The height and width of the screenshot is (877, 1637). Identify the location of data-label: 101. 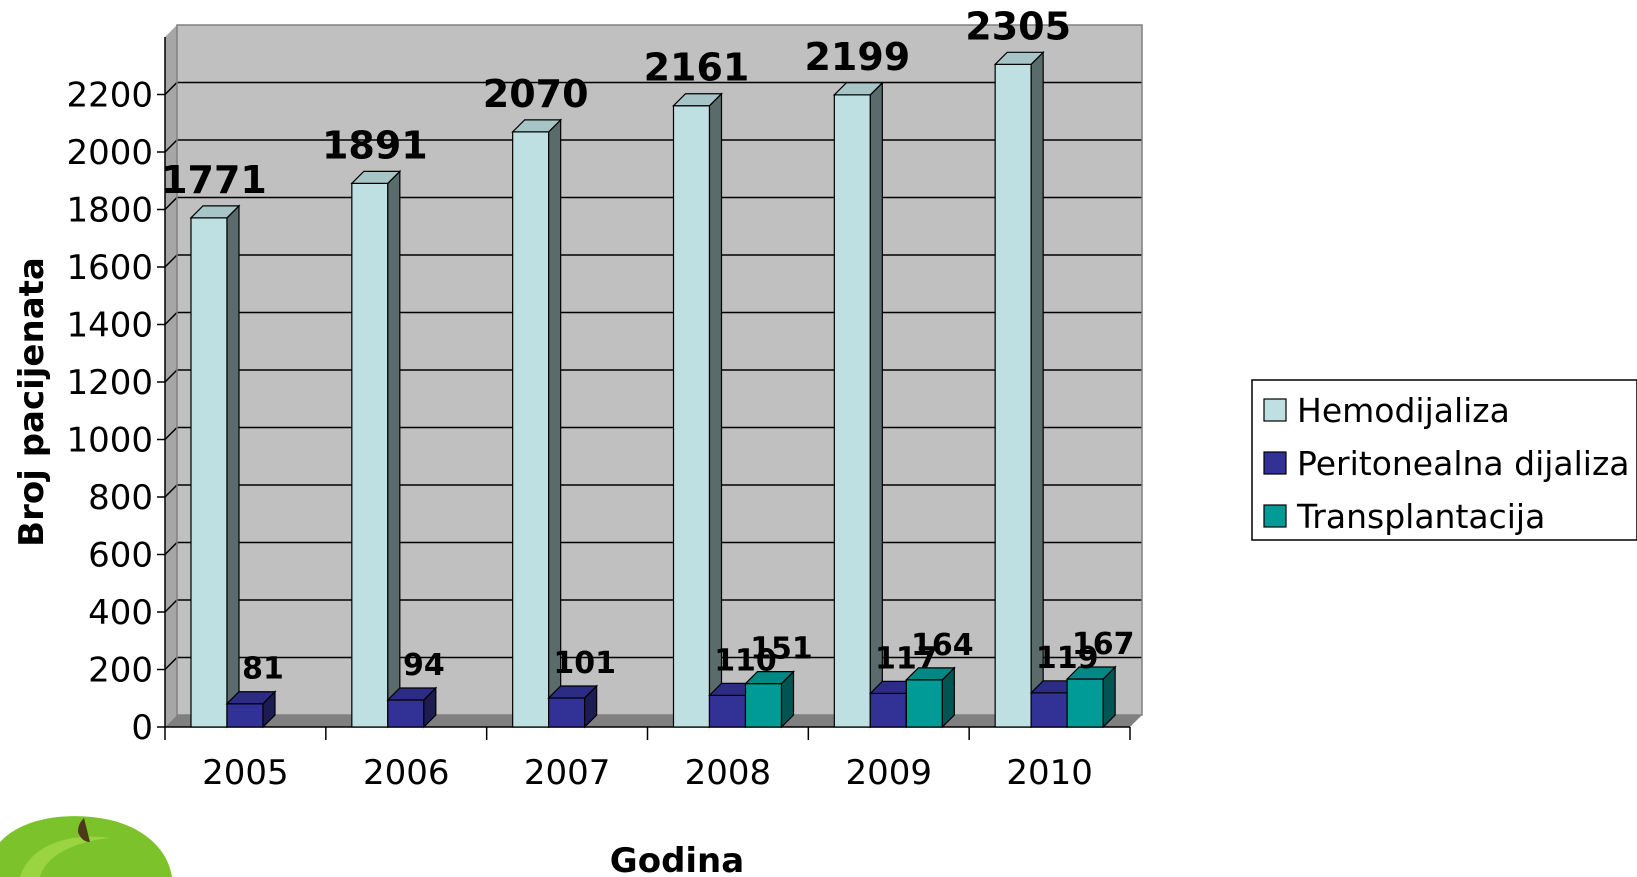
(584, 663).